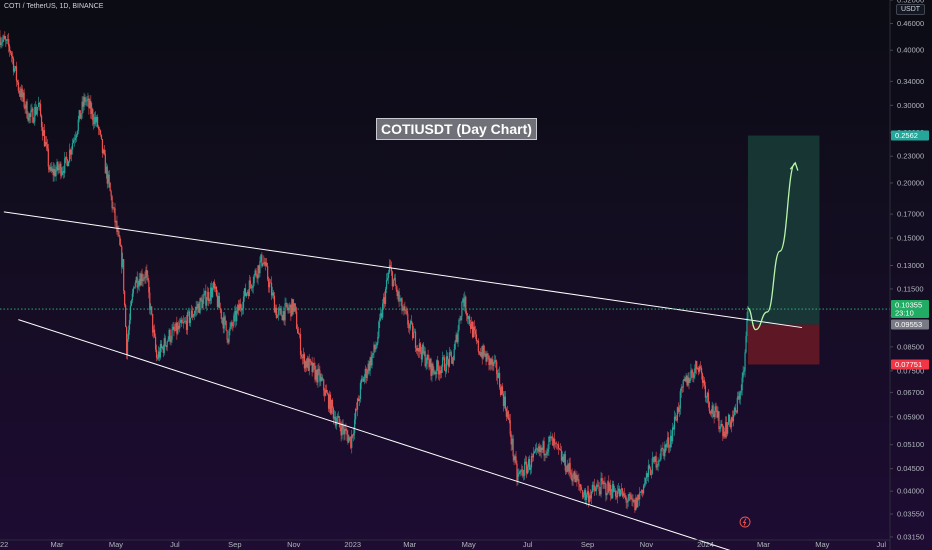 Image resolution: width=932 pixels, height=550 pixels. Describe the element at coordinates (175, 544) in the screenshot. I see `x-tick-label: Jul` at that location.